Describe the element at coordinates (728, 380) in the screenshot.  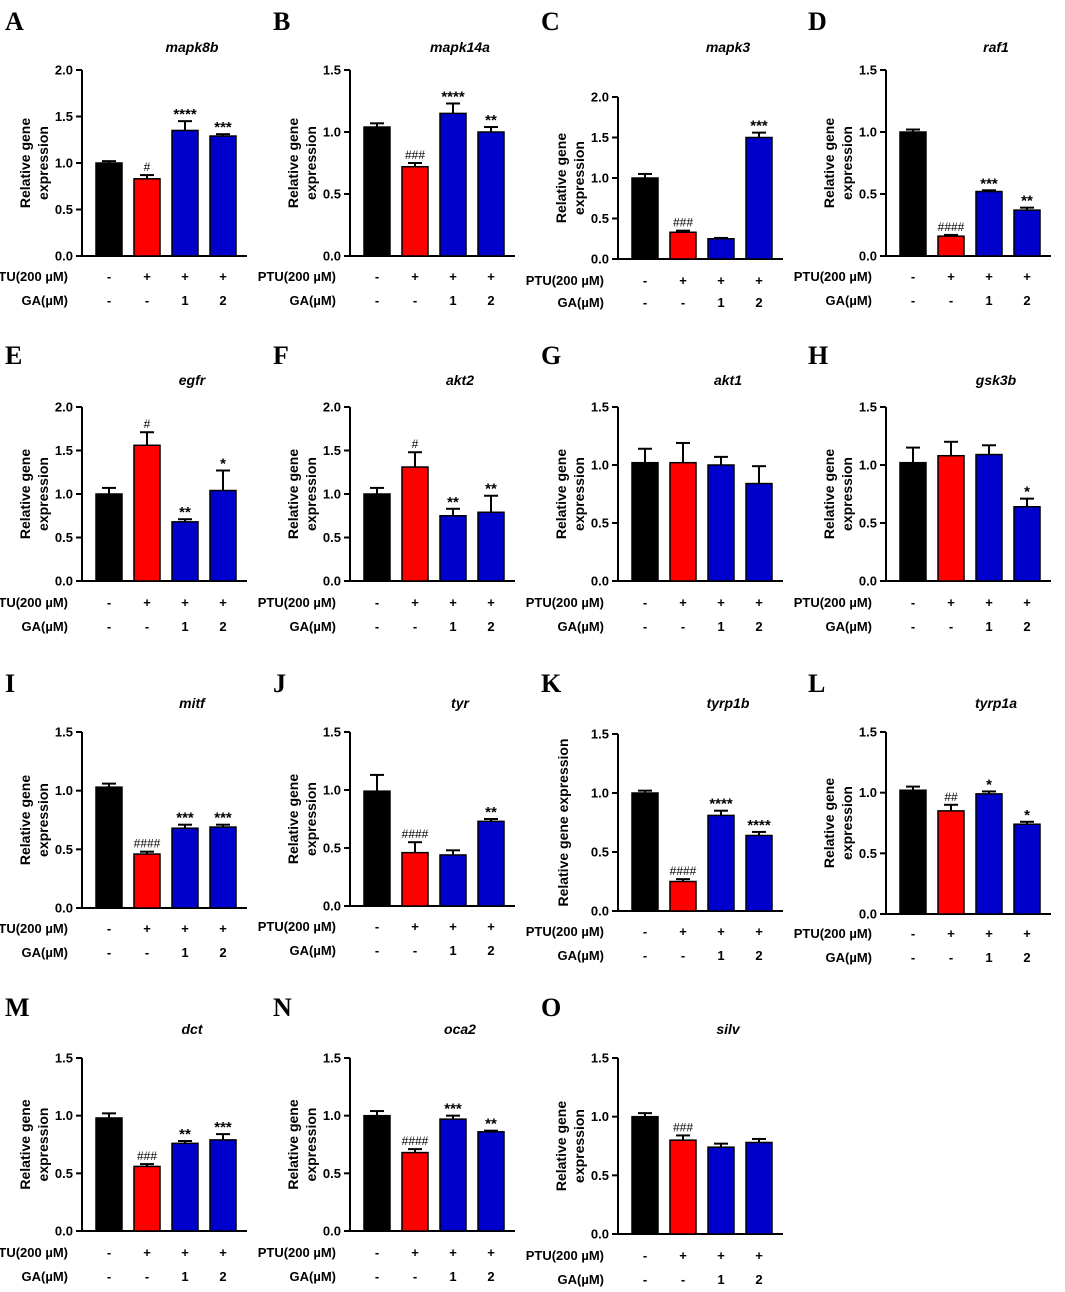
I see `gene-title: akt1` at that location.